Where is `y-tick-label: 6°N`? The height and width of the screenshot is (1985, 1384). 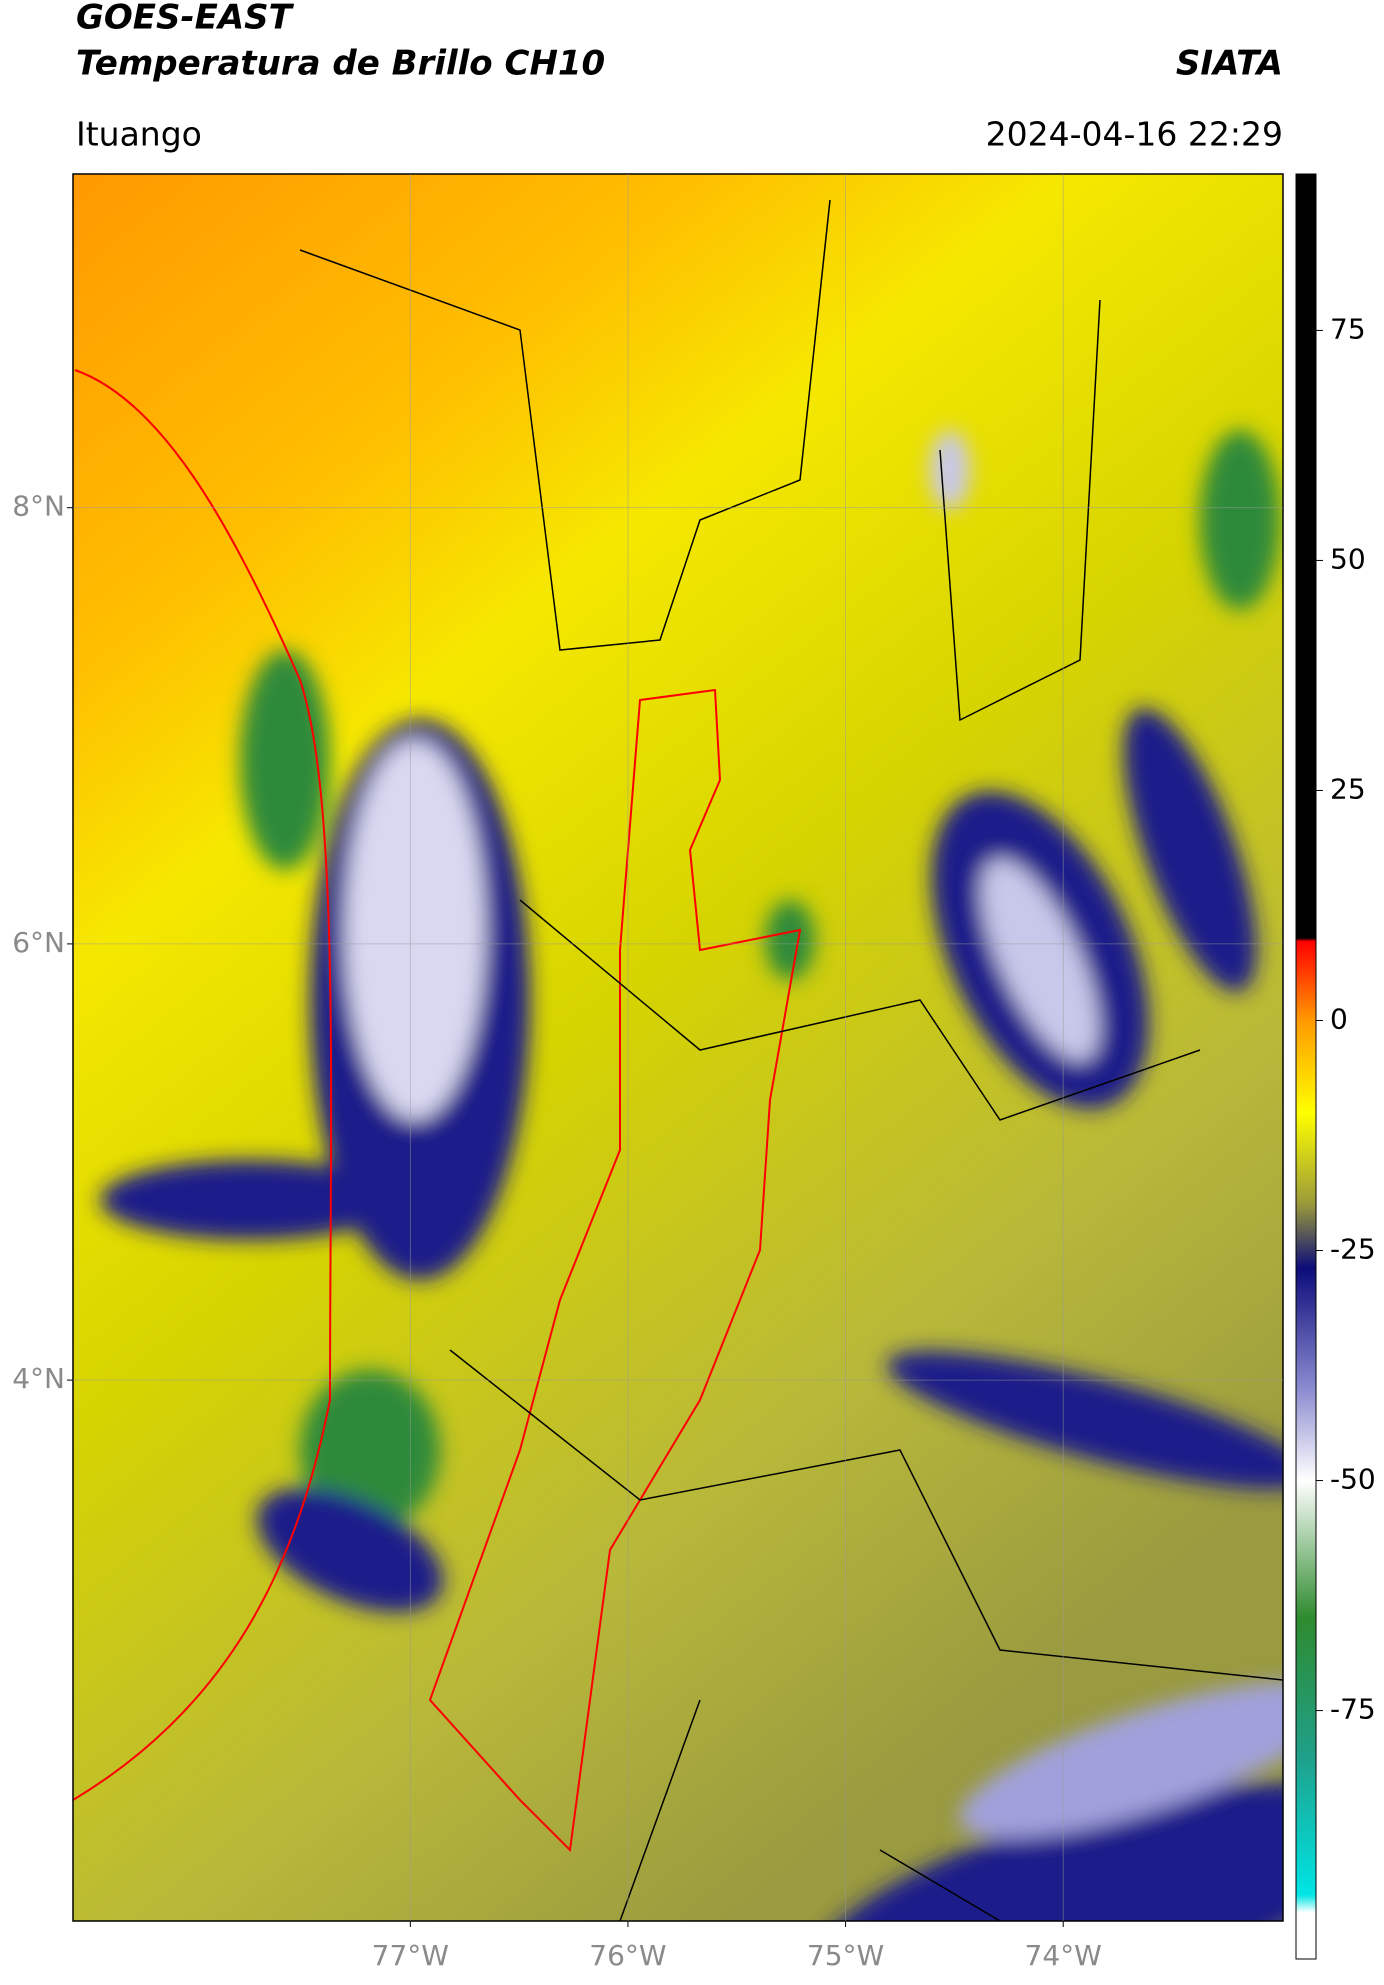 y-tick-label: 6°N is located at coordinates (38, 942).